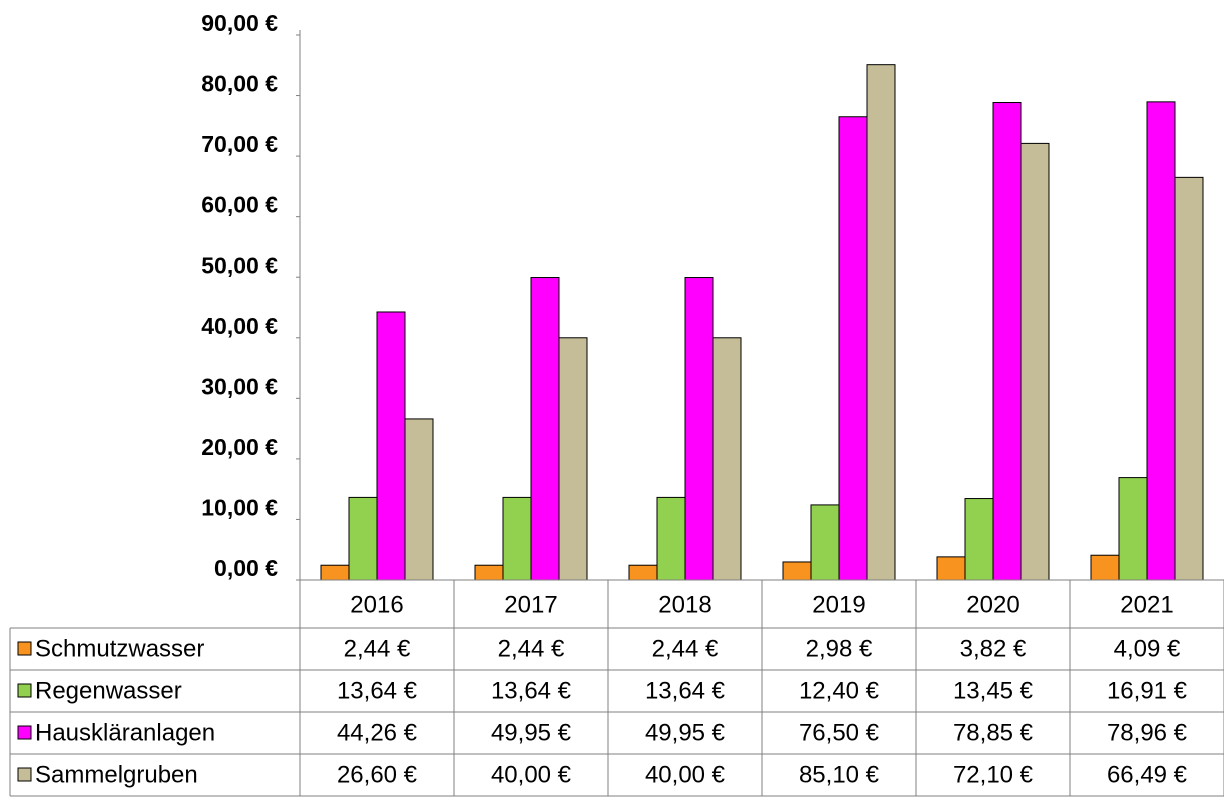  Describe the element at coordinates (239, 386) in the screenshot. I see `y-tick-label: 30,00 €` at that location.